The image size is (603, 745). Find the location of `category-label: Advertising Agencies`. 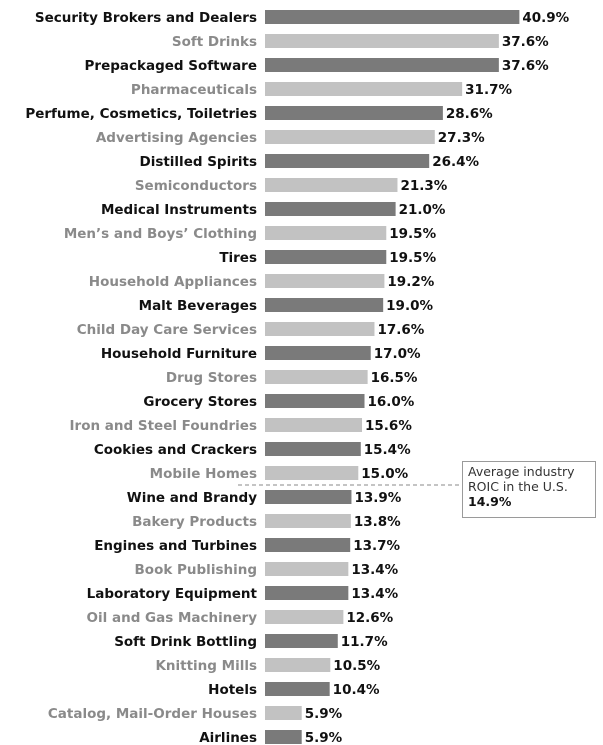

category-label: Advertising Agencies is located at coordinates (176, 138).